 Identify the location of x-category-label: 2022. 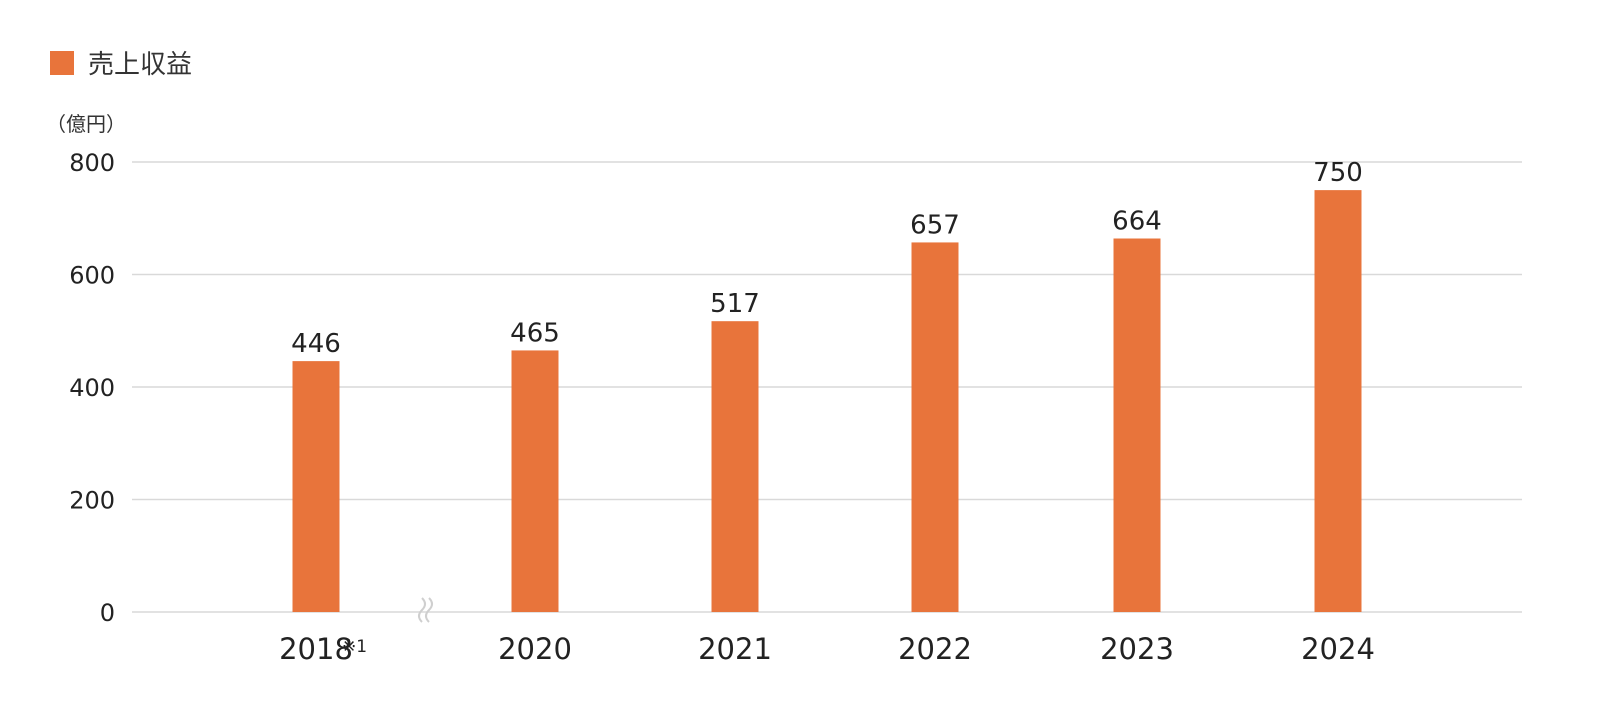
(935, 649).